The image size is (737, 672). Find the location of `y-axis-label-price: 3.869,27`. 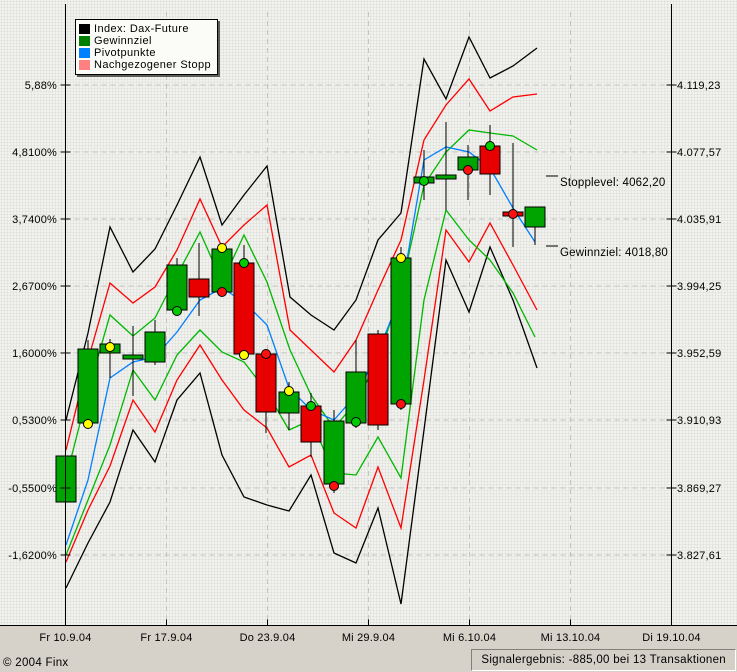

y-axis-label-price: 3.869,27 is located at coordinates (699, 489).